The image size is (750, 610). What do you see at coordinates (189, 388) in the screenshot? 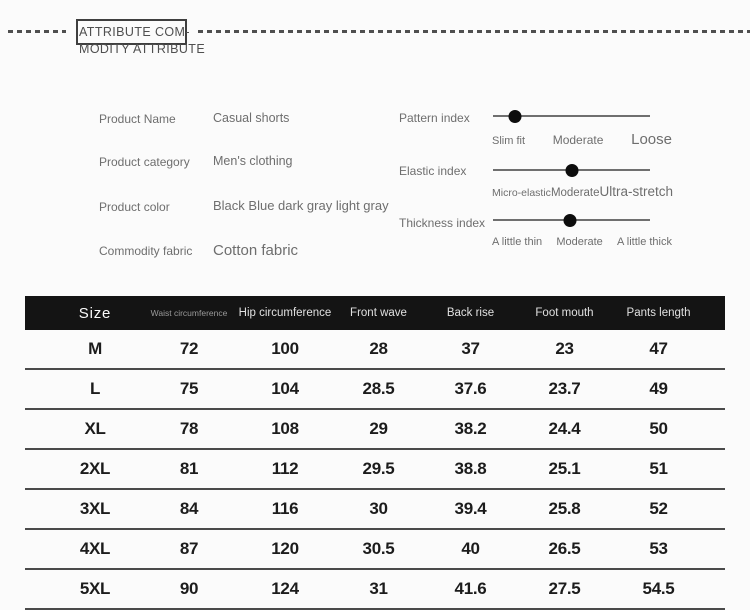
I see `table-cell: 75` at bounding box center [189, 388].